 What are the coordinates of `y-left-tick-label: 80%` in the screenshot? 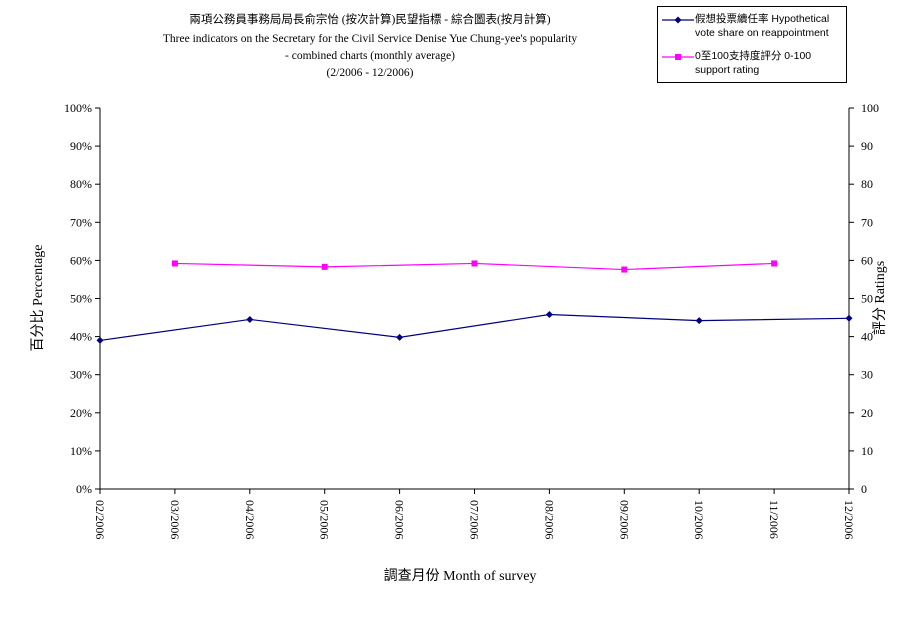 It's located at (81, 184).